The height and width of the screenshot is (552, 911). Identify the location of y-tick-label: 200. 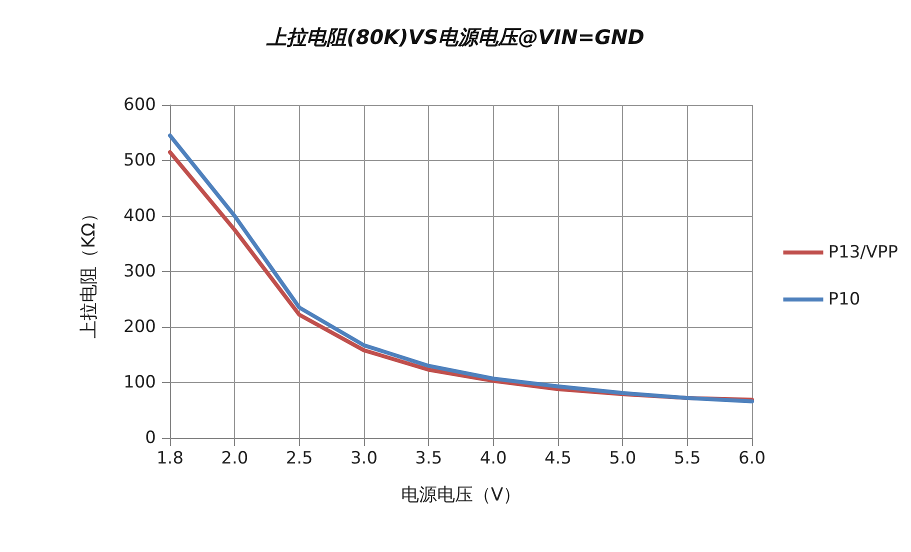
(140, 327).